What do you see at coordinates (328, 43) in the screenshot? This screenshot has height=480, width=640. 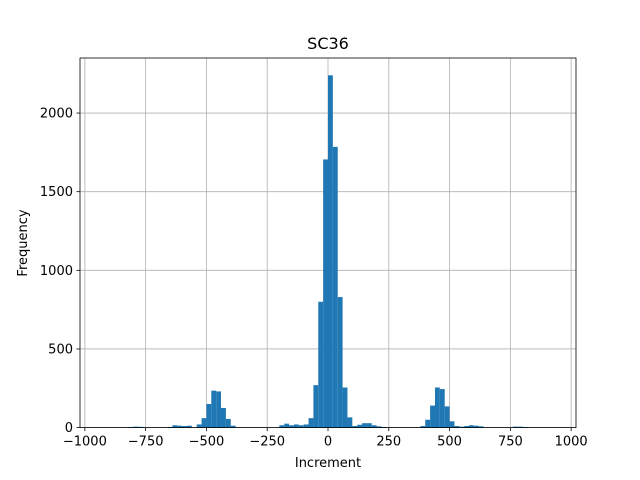 I see `chart-title: SC36` at bounding box center [328, 43].